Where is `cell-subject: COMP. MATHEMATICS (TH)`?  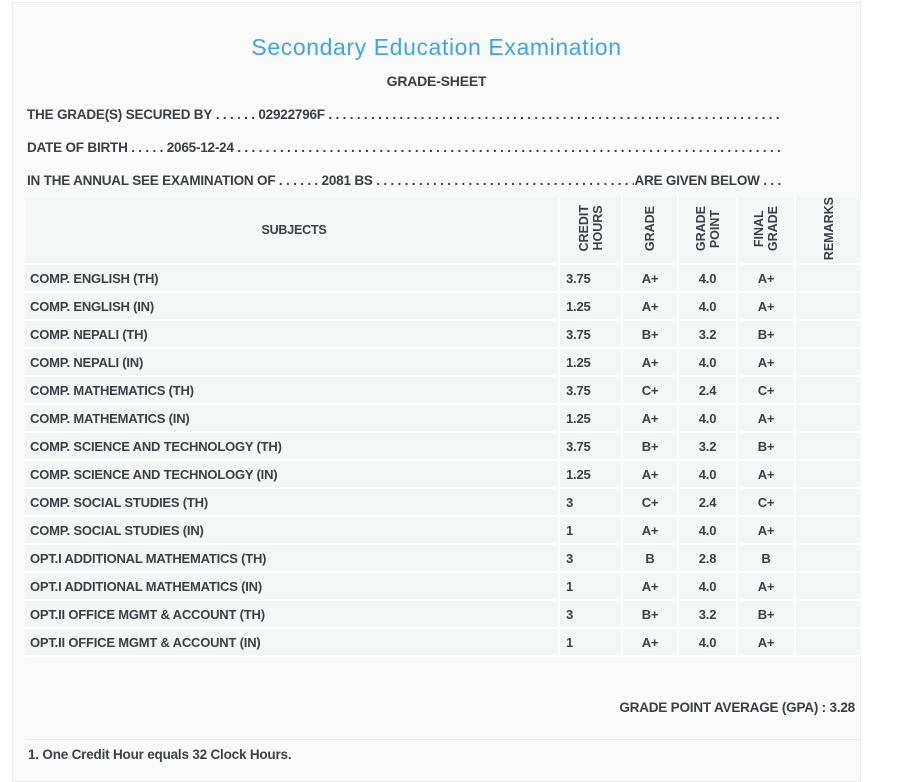
cell-subject: COMP. MATHEMATICS (TH) is located at coordinates (292, 391).